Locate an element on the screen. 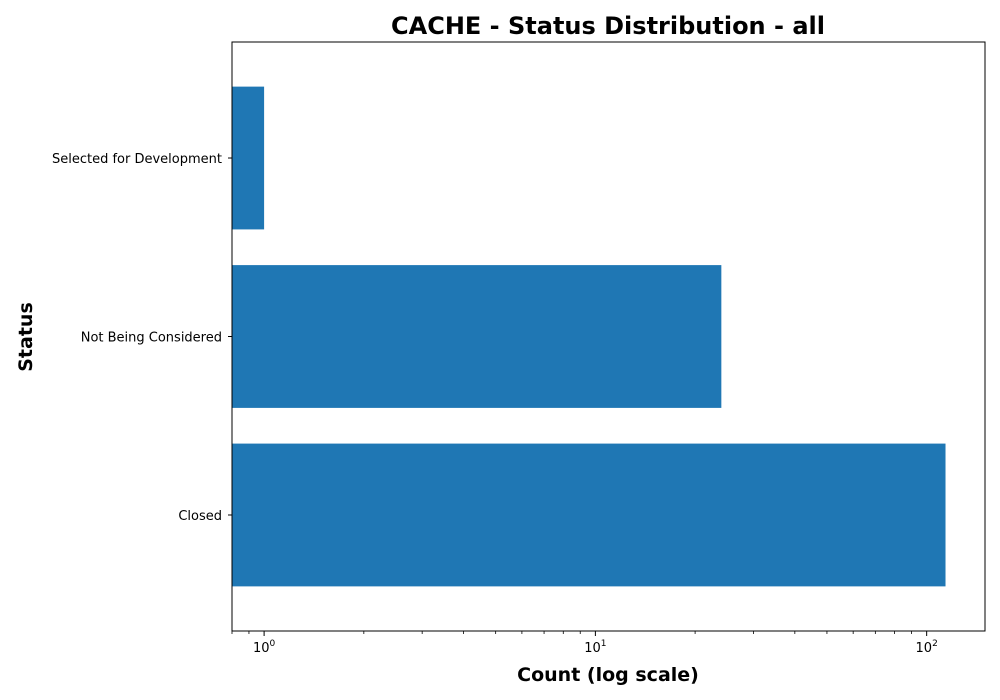  y-axis-label: Status is located at coordinates (26, 337).